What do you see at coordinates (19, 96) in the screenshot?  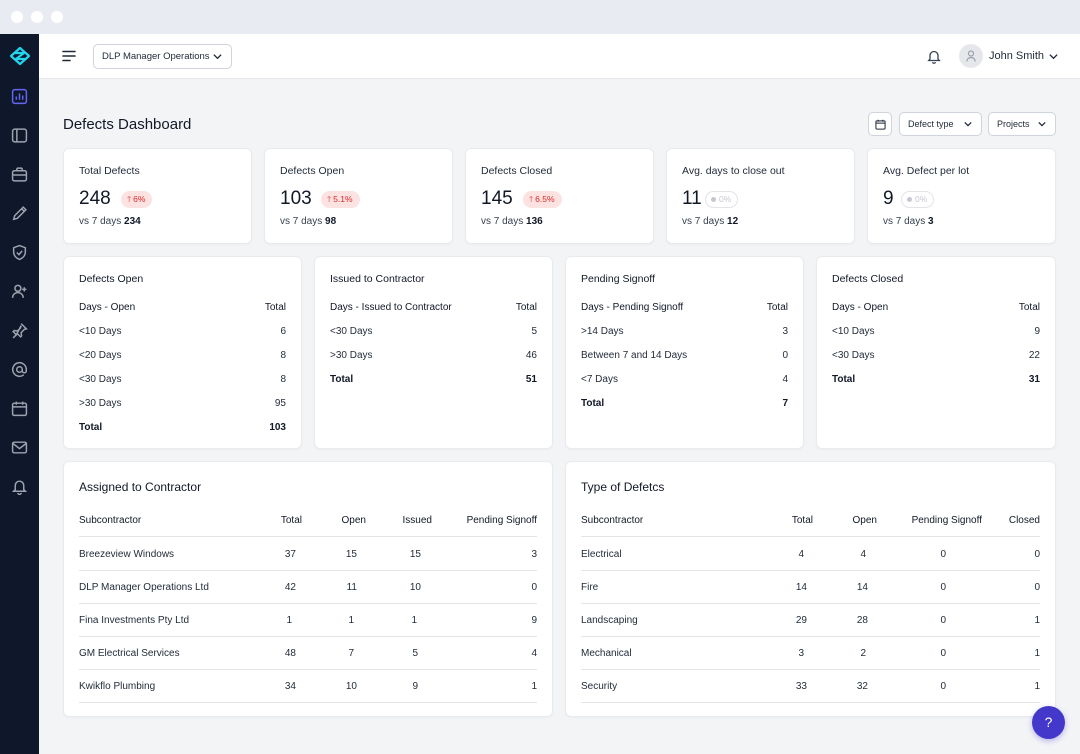 I see `chart-icon` at bounding box center [19, 96].